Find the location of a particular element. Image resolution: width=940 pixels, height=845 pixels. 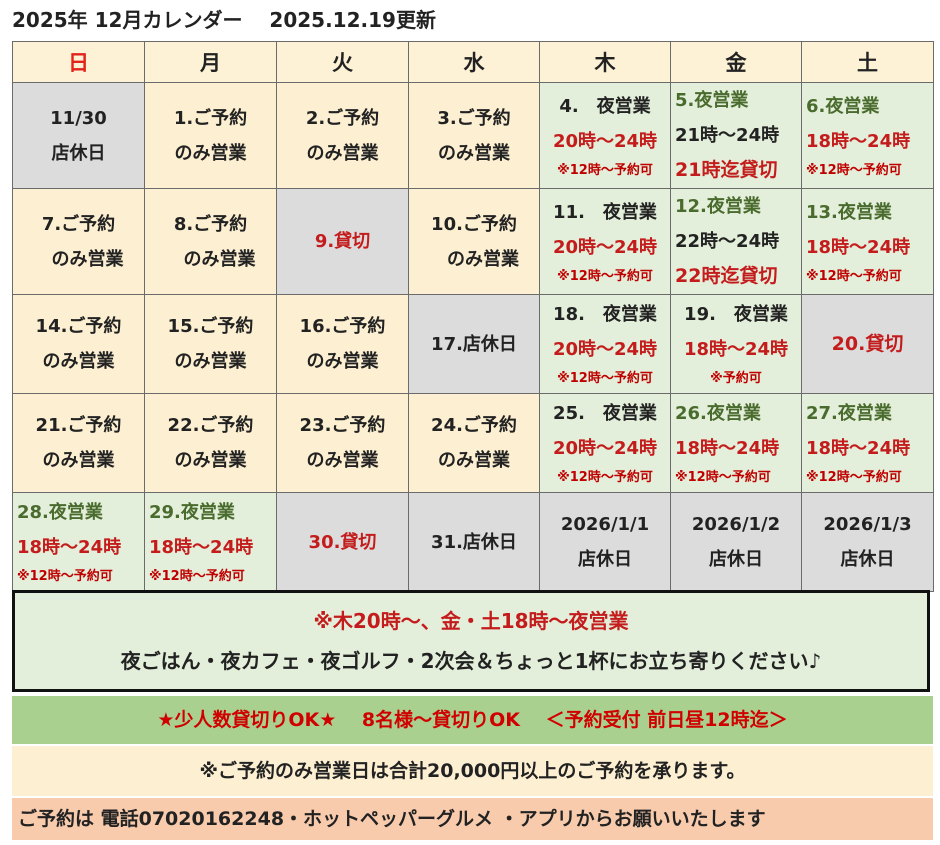

day-line: 19. 夜営業 is located at coordinates (736, 314).